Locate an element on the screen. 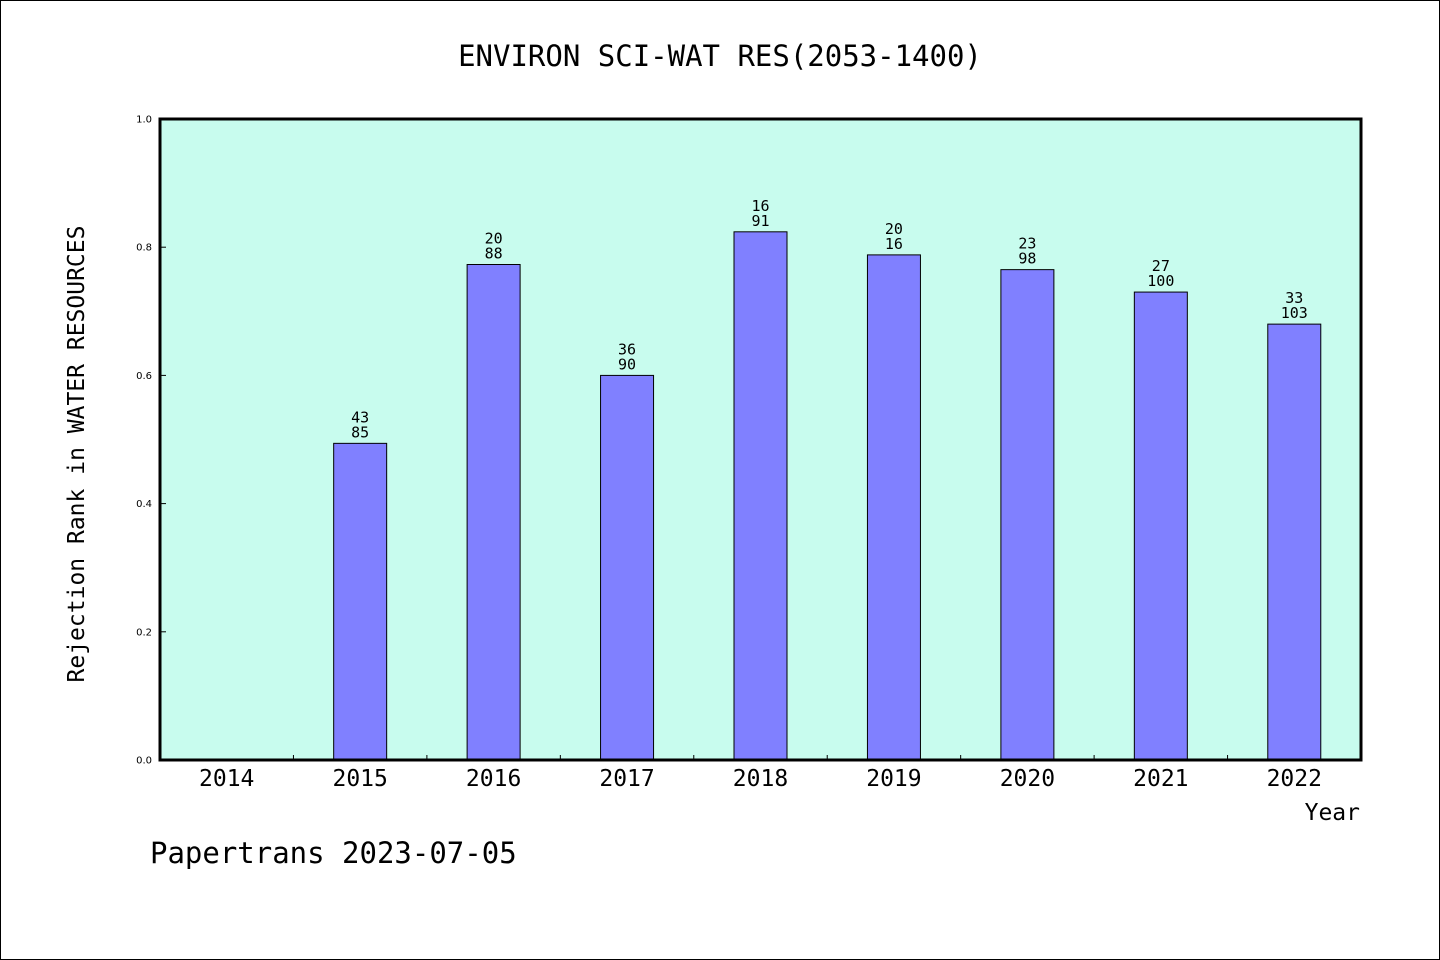 The image size is (1440, 960). data-label-top-2017: 36 is located at coordinates (627, 349).